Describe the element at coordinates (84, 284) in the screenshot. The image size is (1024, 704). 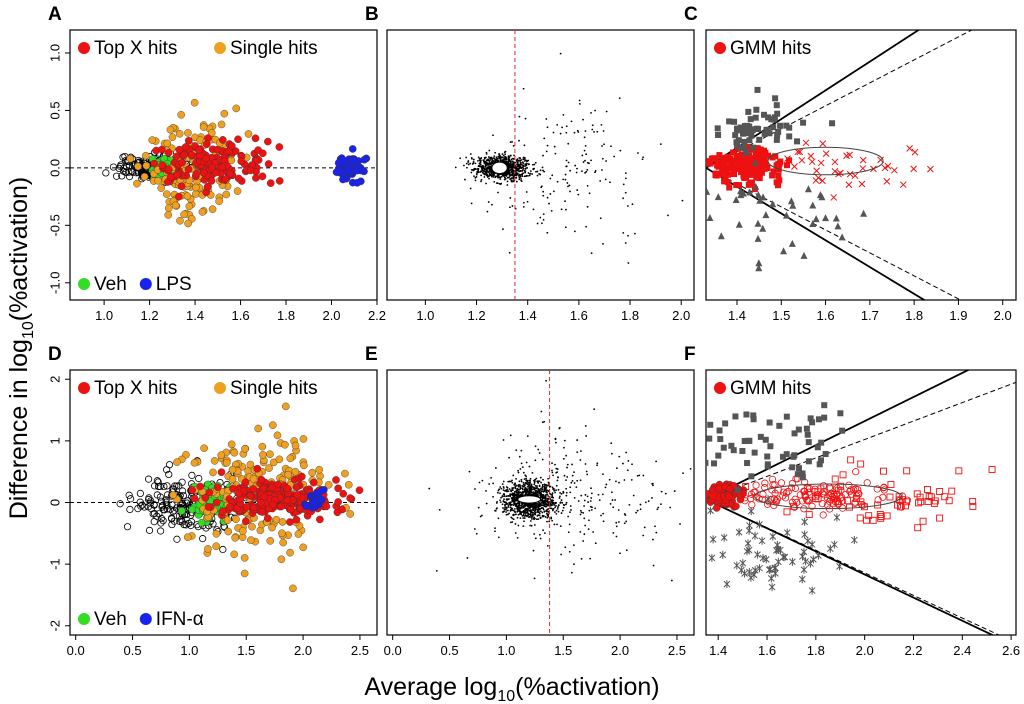
I see `legend-marker` at that location.